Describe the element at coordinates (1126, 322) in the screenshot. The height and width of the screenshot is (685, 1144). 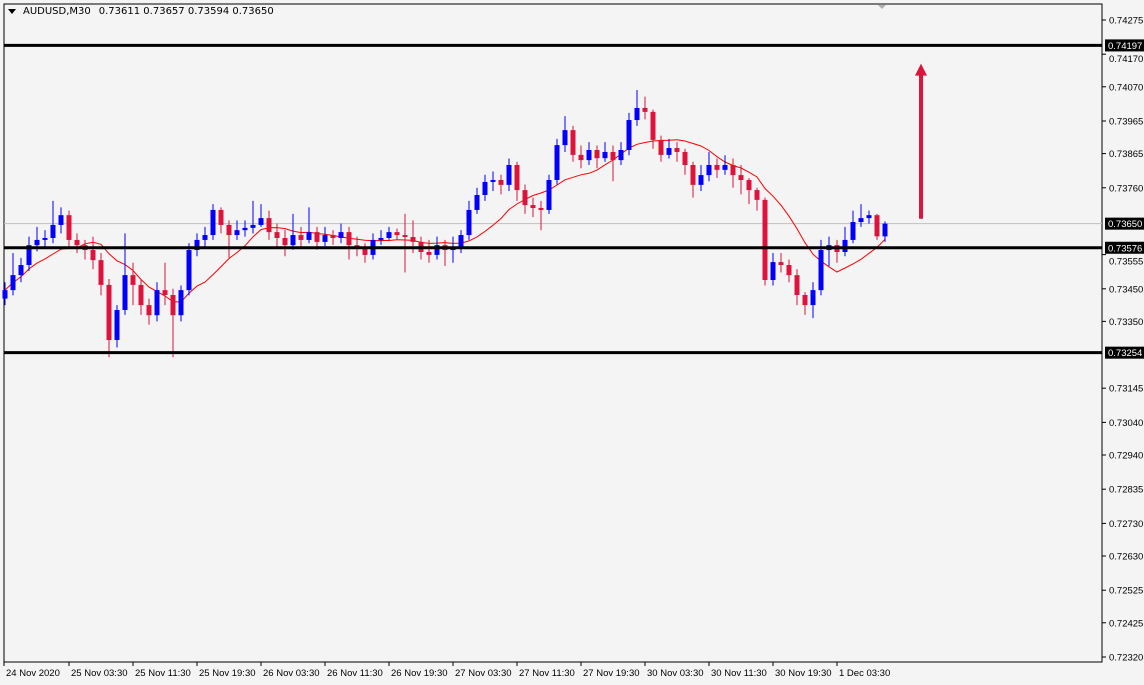
I see `y-tick-label: 0.73350` at that location.